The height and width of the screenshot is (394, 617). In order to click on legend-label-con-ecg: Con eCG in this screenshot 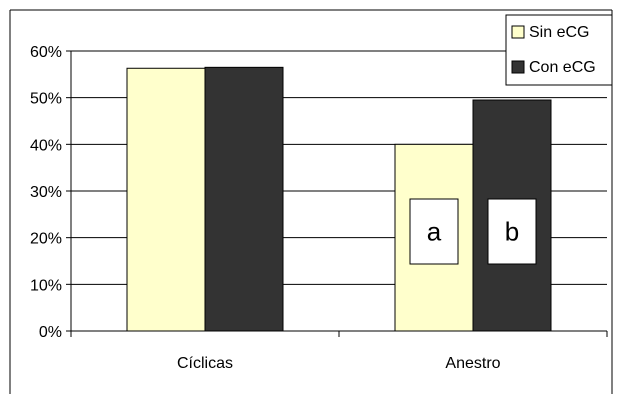, I will do `click(562, 67)`.